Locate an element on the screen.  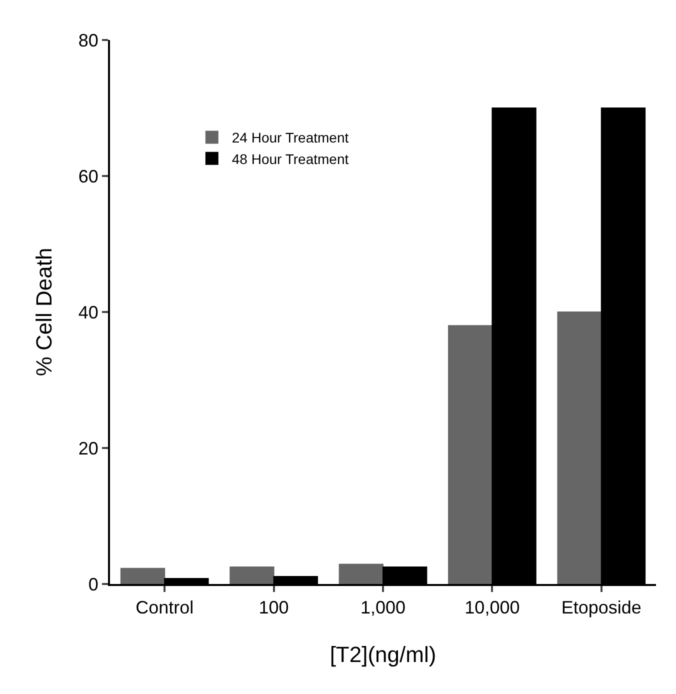
y-tick-label: 40 is located at coordinates (88, 312).